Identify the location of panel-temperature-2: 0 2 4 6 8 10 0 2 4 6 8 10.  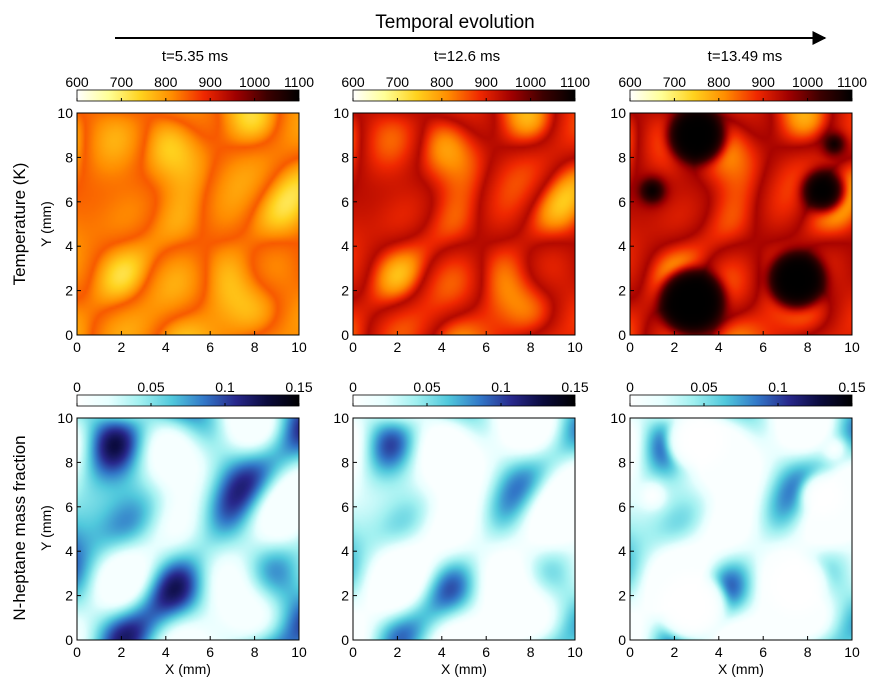
(458, 230).